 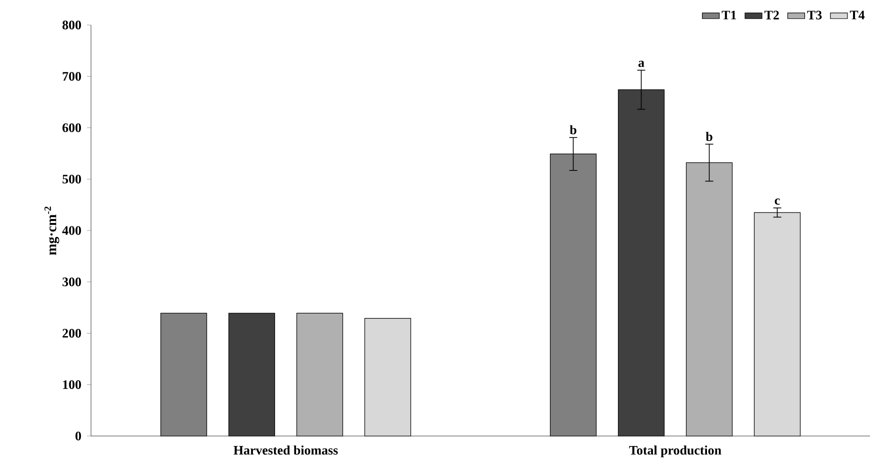 What do you see at coordinates (71, 127) in the screenshot?
I see `y-tick-label: 600` at bounding box center [71, 127].